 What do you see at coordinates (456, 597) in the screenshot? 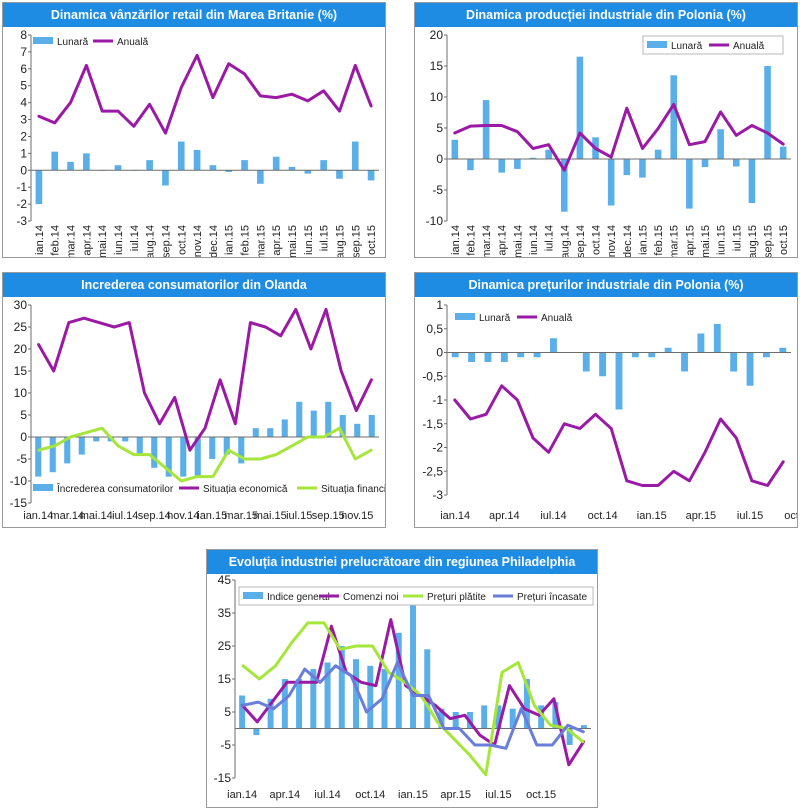
I see `legend-label: Prețuri plătite` at bounding box center [456, 597].